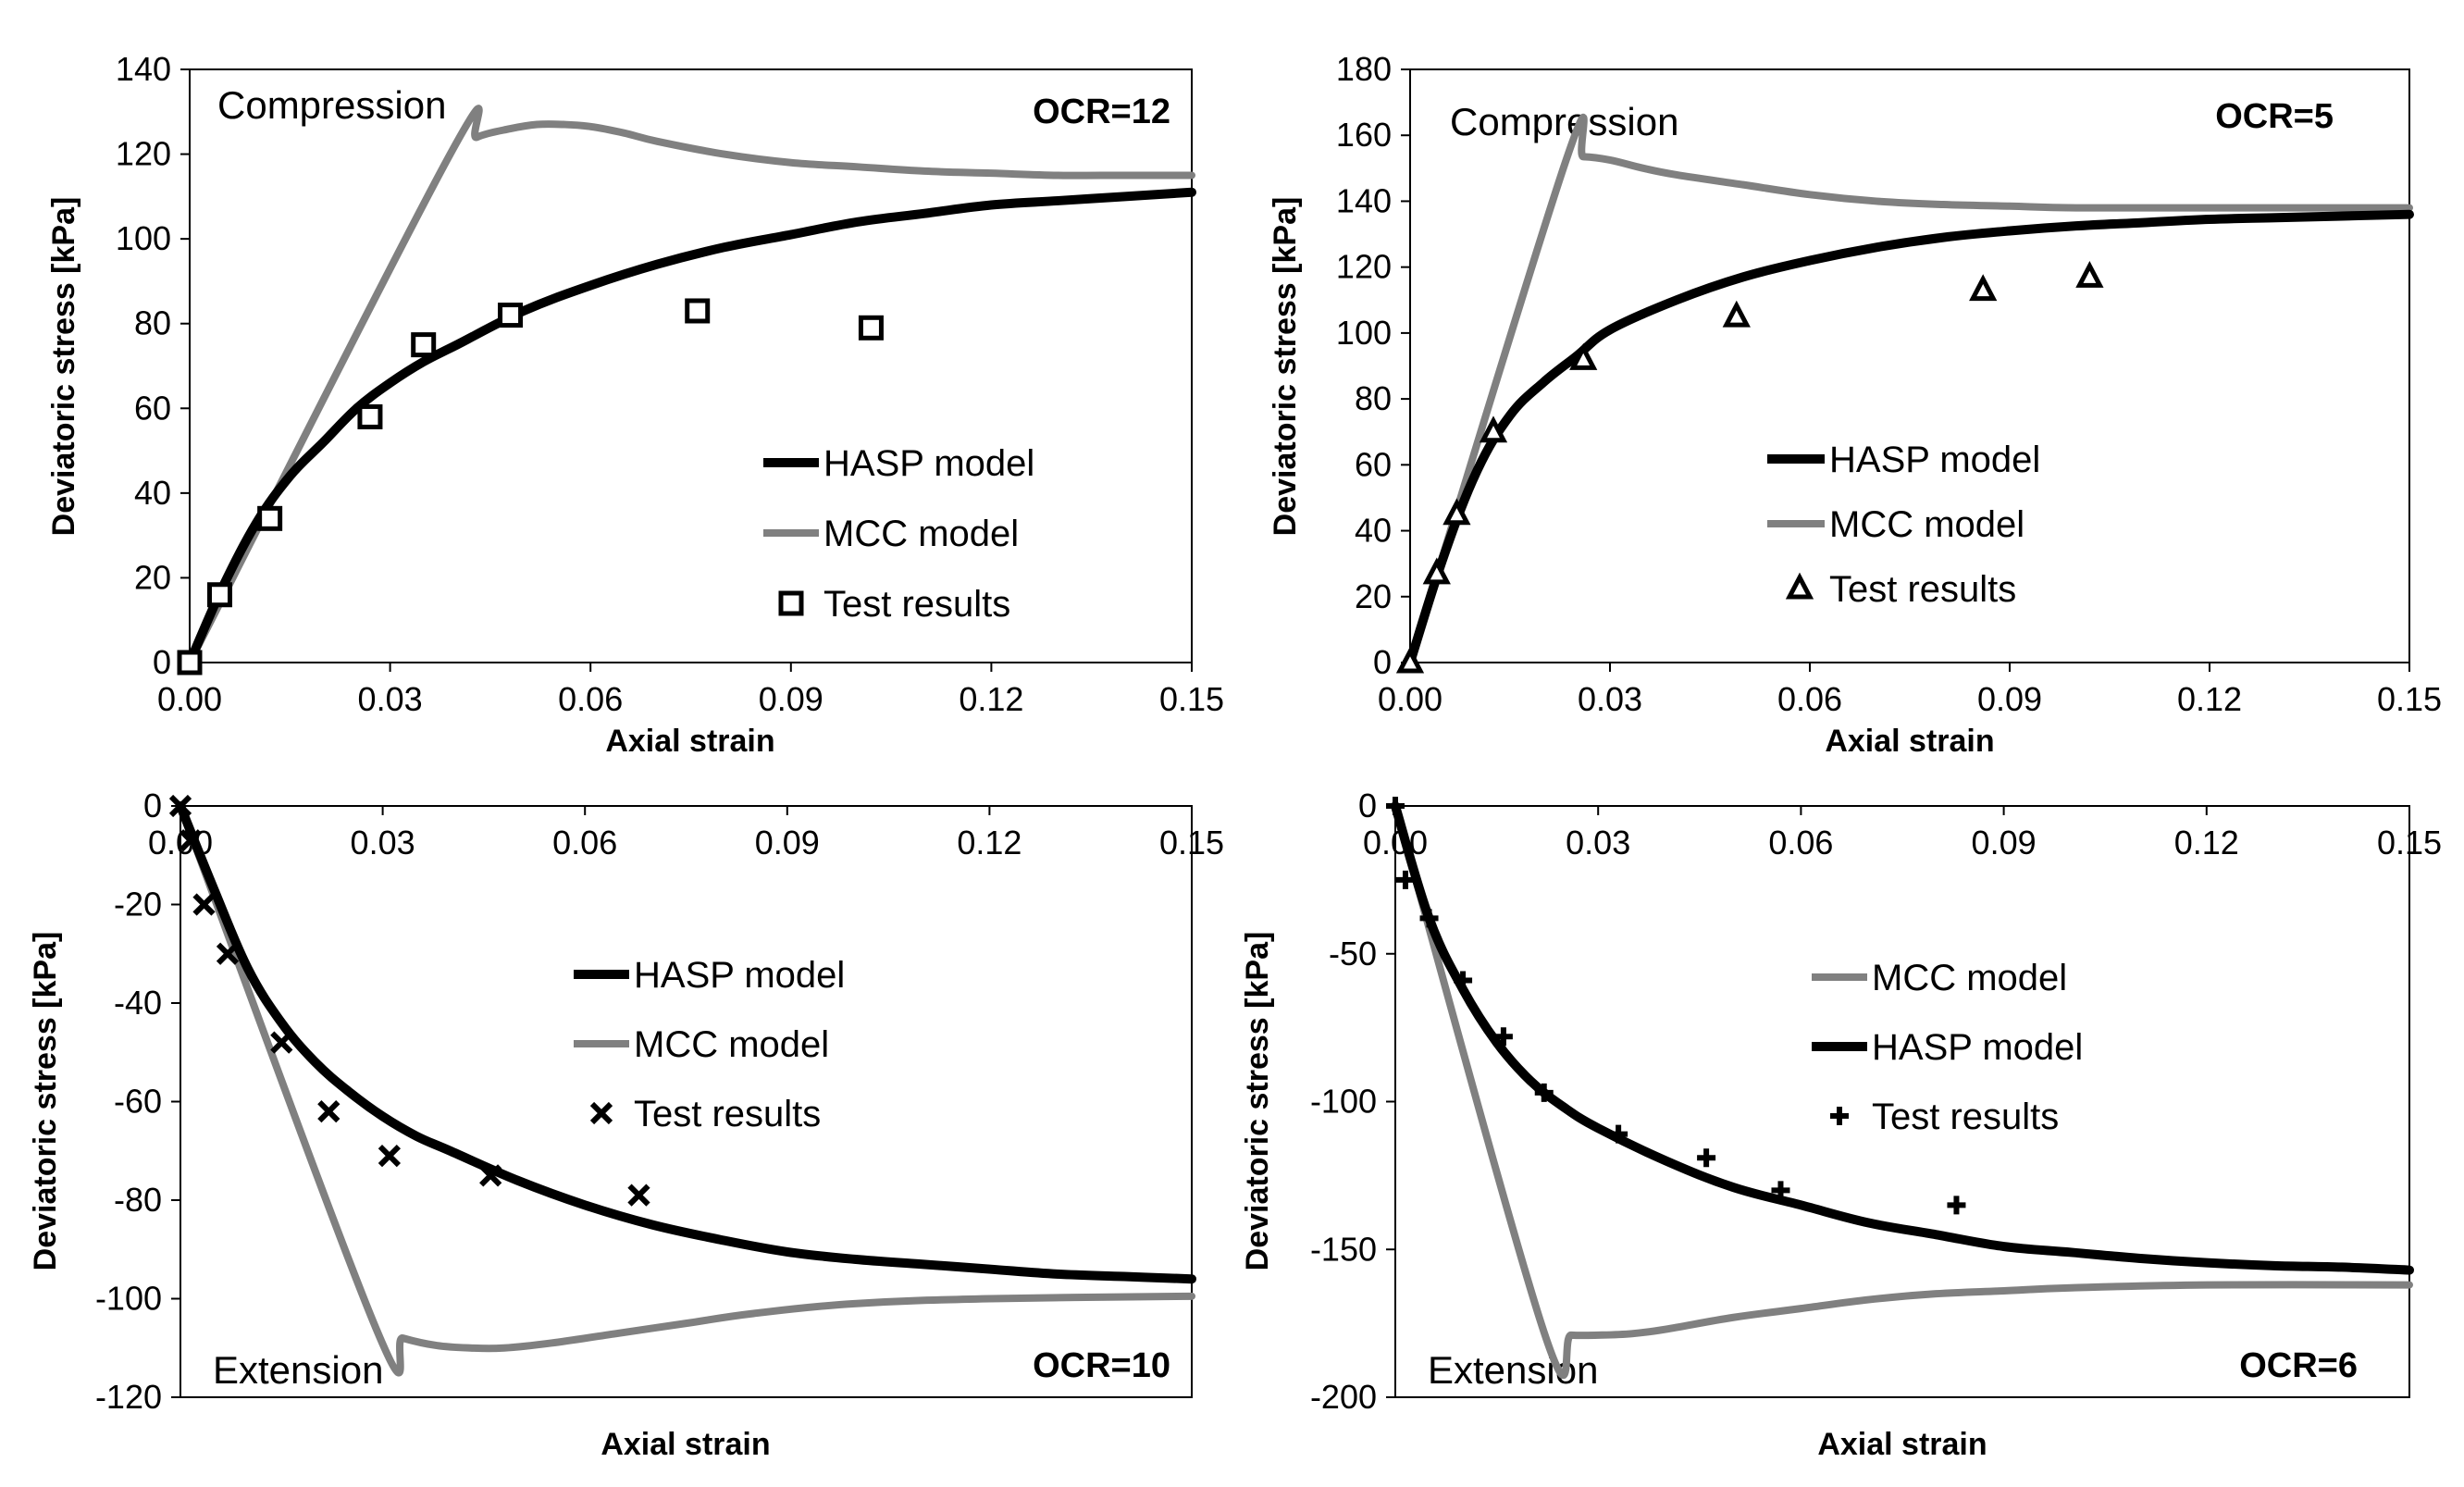  Describe the element at coordinates (2298, 1365) in the screenshot. I see `ocr-label: OCR=6` at that location.